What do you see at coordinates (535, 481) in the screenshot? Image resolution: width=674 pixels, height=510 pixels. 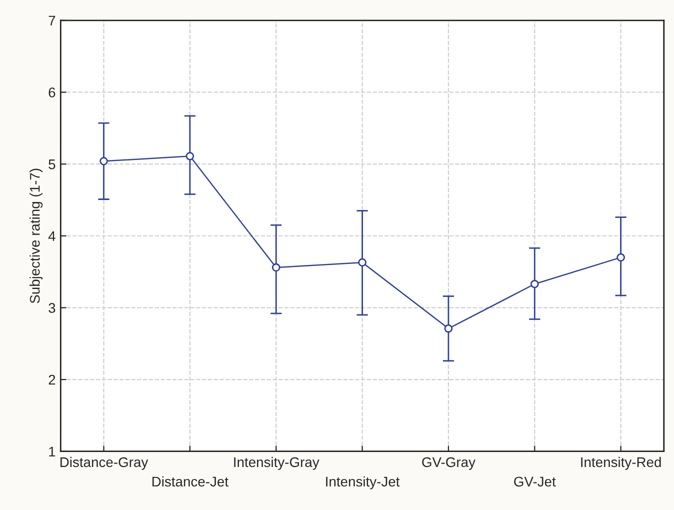 I see `x-tick-label: GV-Jet` at bounding box center [535, 481].